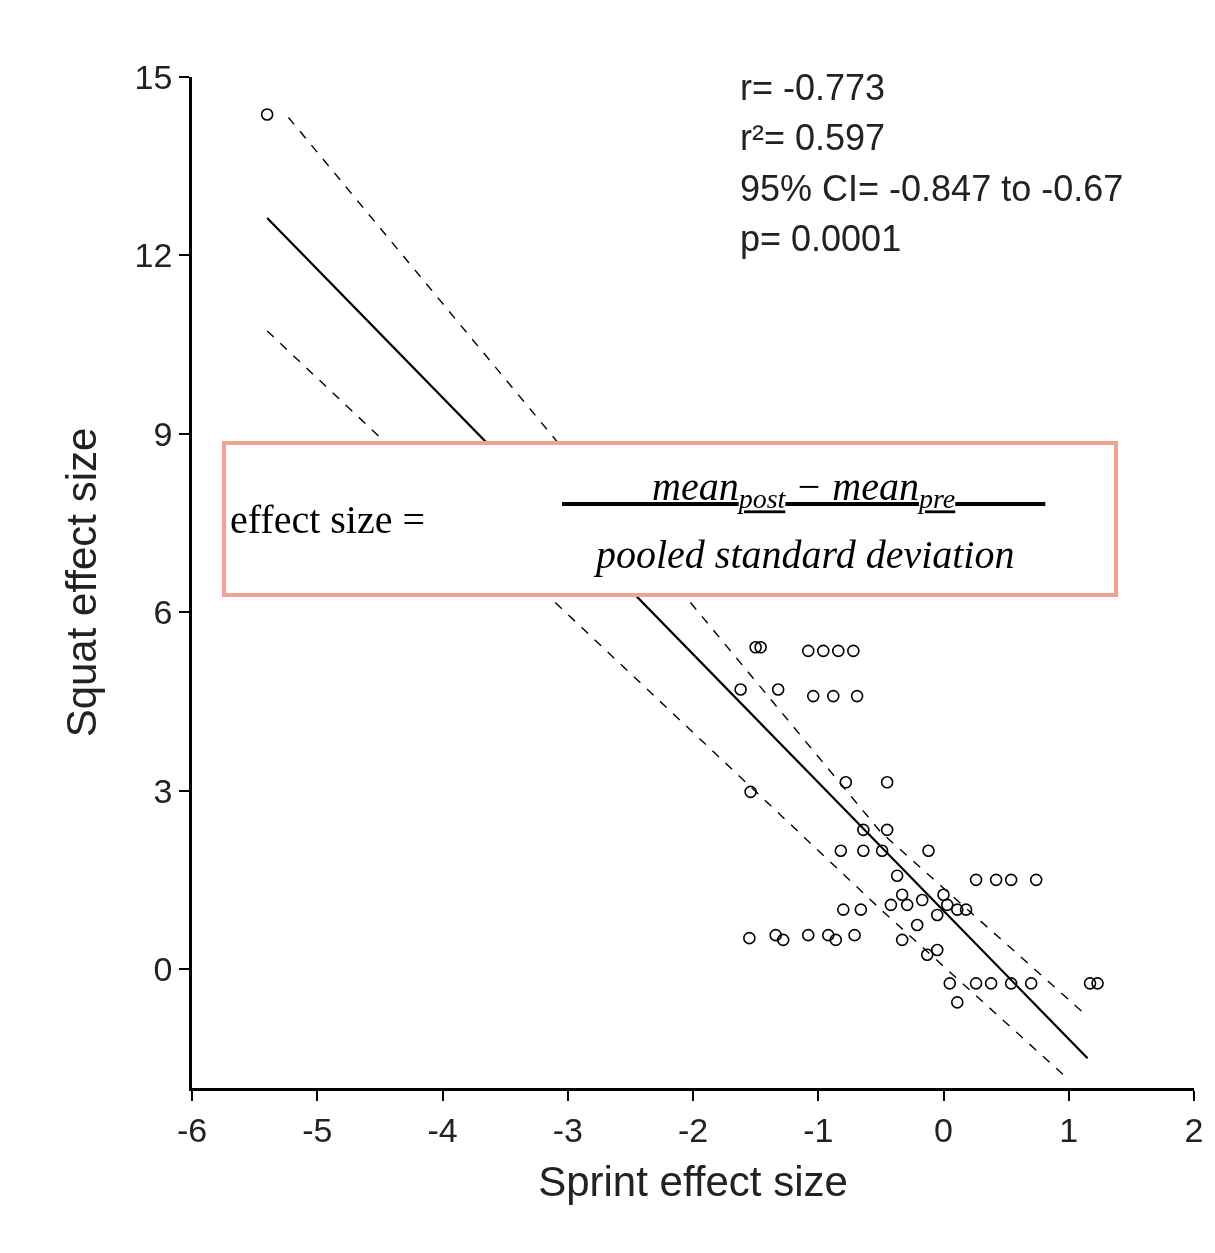 Image resolution: width=1215 pixels, height=1253 pixels. I want to click on x-tick-label: 2, so click(1194, 1129).